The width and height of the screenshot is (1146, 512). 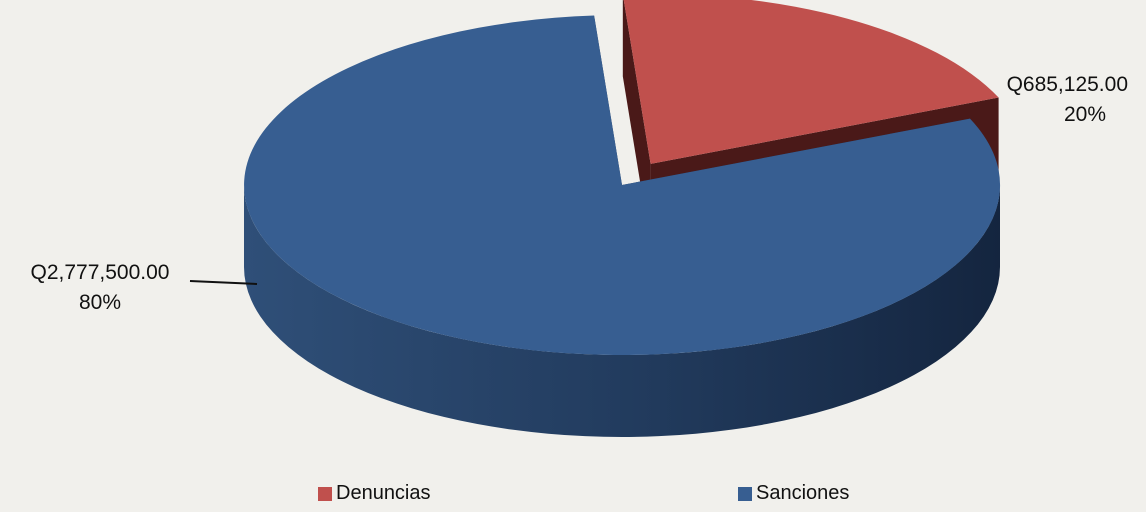 I want to click on data-label-denuncias: Q685,125.00 20%, so click(x=1048, y=100).